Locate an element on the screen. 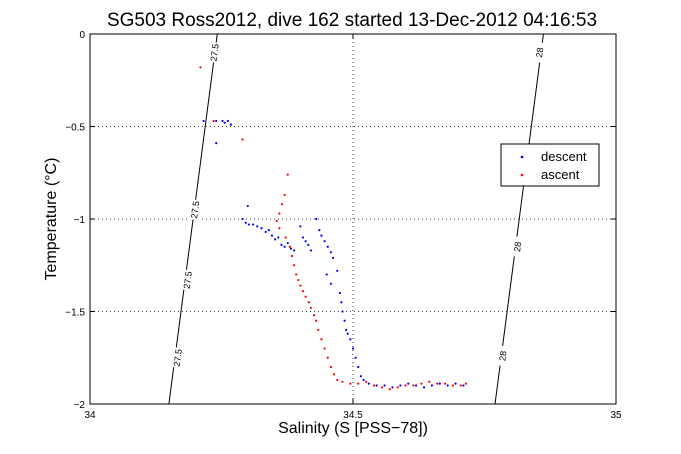  x-tick-label: 34.5 is located at coordinates (353, 415).